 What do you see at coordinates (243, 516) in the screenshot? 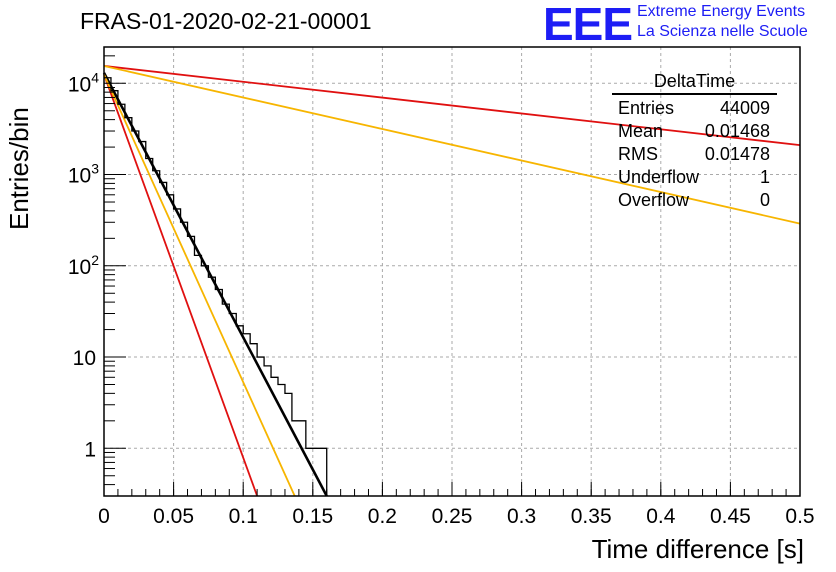
I see `x-tick-label: 0.1` at bounding box center [243, 516].